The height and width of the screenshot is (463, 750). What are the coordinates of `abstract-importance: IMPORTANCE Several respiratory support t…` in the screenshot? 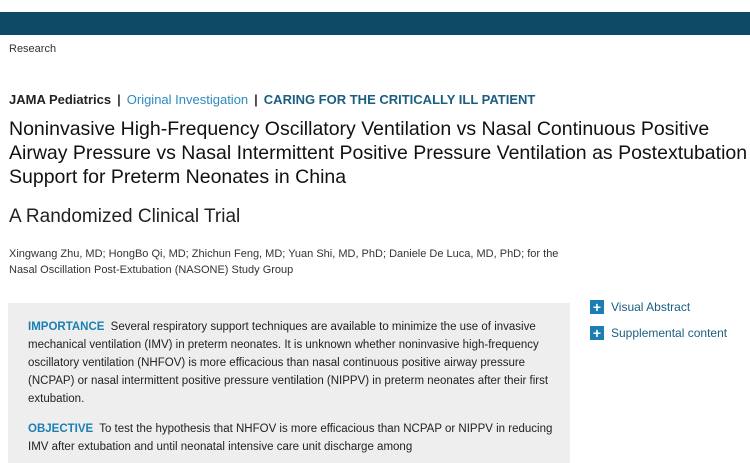 It's located at (293, 363).